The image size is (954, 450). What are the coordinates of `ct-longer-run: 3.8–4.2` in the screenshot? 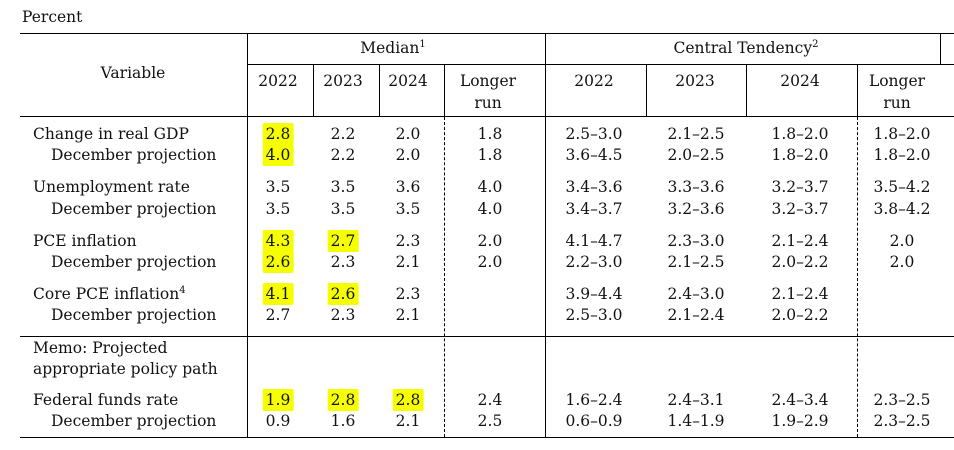 It's located at (902, 209).